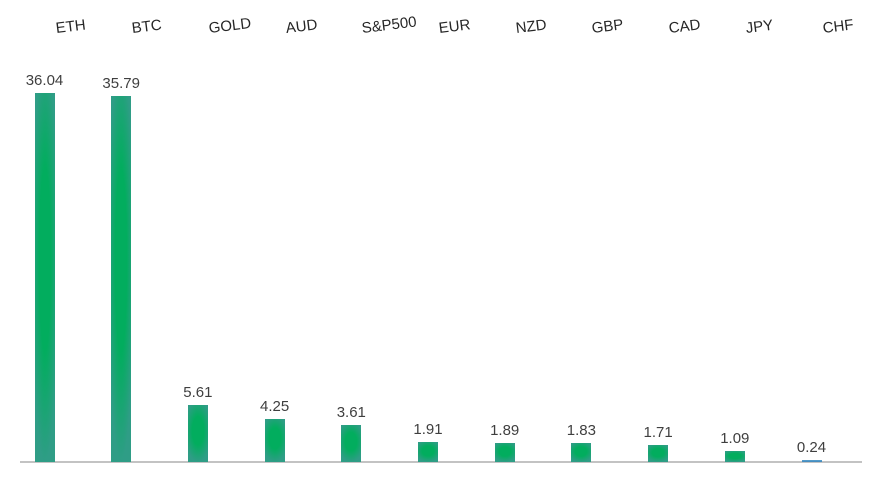  Describe the element at coordinates (759, 27) in the screenshot. I see `category-label-jpy: JPY` at that location.